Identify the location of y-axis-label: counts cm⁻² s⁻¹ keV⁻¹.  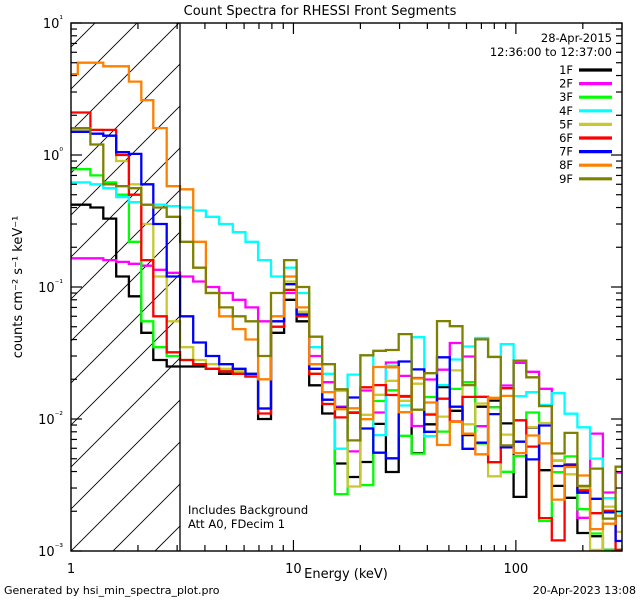
(18, 287).